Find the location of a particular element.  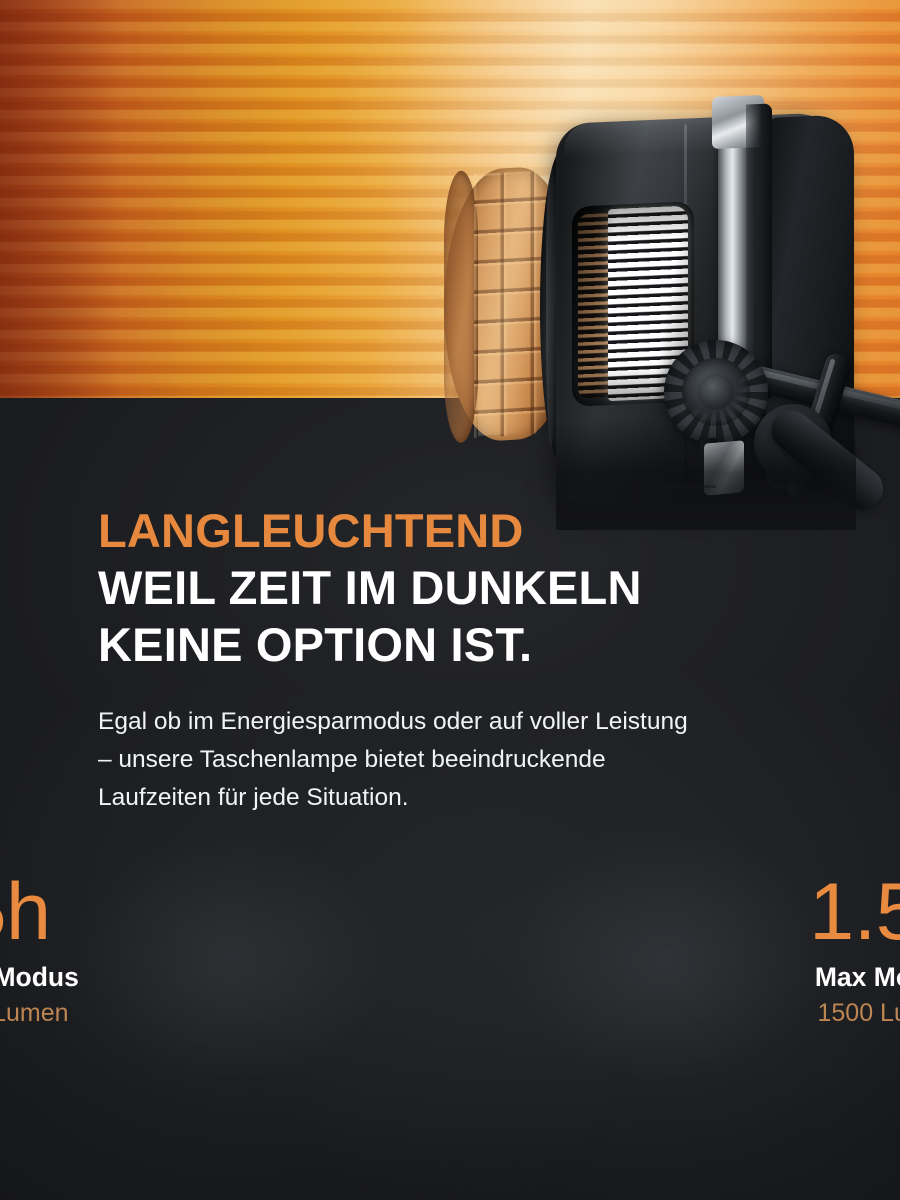

stat-block-max-mode: 1.5h Max Modus 1500 Lumen is located at coordinates (675, 957).